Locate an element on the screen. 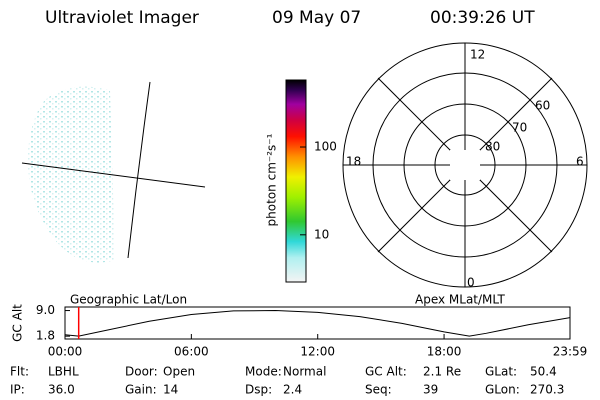 This screenshot has width=600, height=400. info-label: IP: is located at coordinates (17, 390).